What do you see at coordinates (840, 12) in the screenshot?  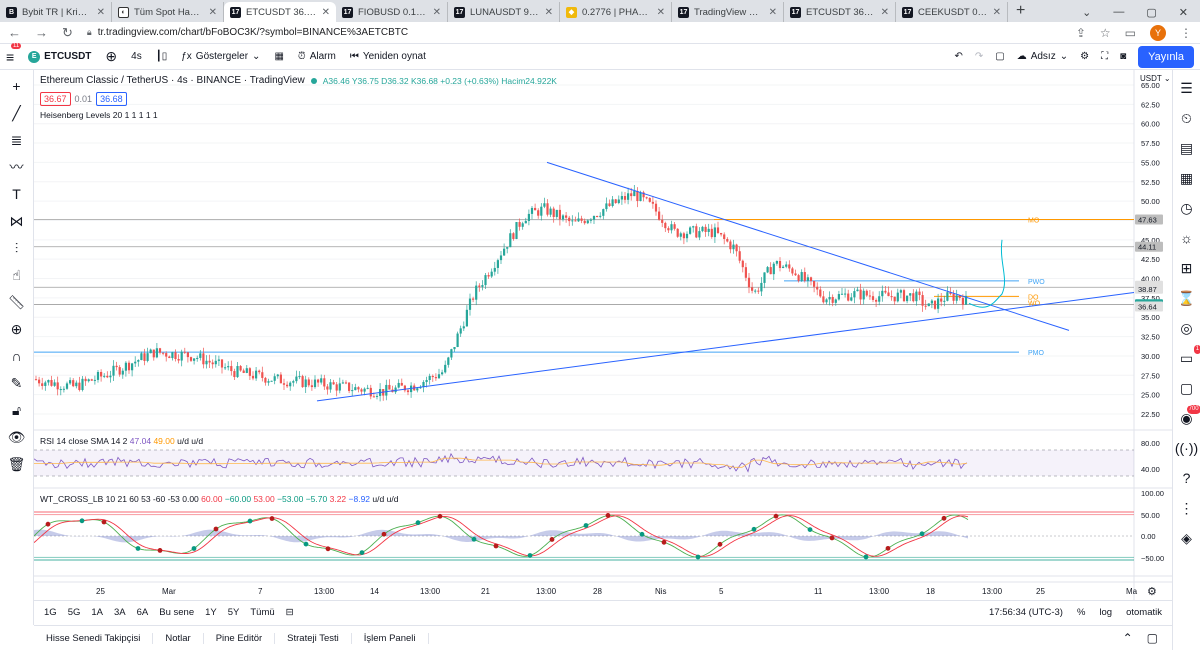 I see `browser-tab: 17 ETCUSDT 36.68 ▼ −2. ✕` at bounding box center [840, 12].